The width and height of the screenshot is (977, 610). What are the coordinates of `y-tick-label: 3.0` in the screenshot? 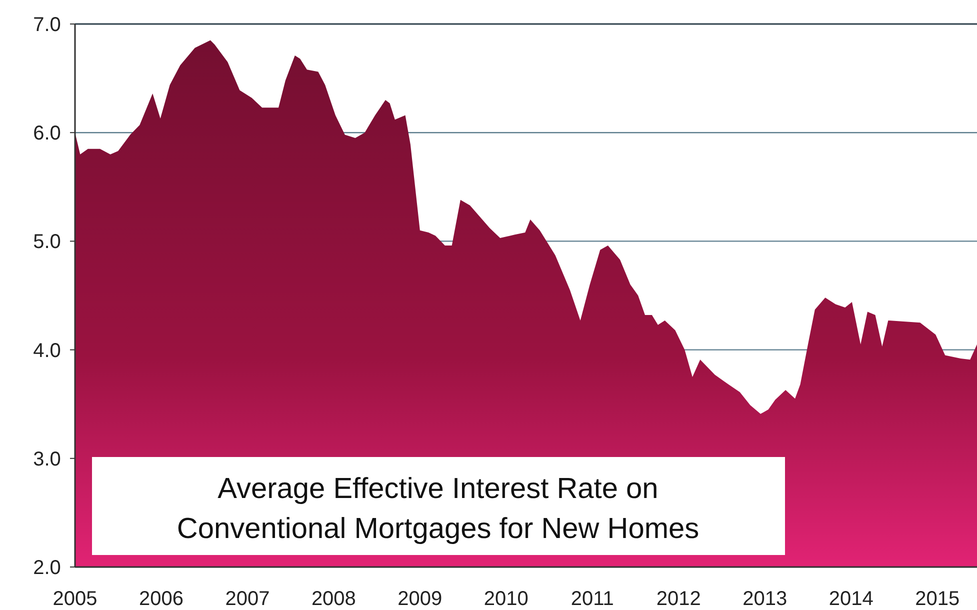 It's located at (47, 459).